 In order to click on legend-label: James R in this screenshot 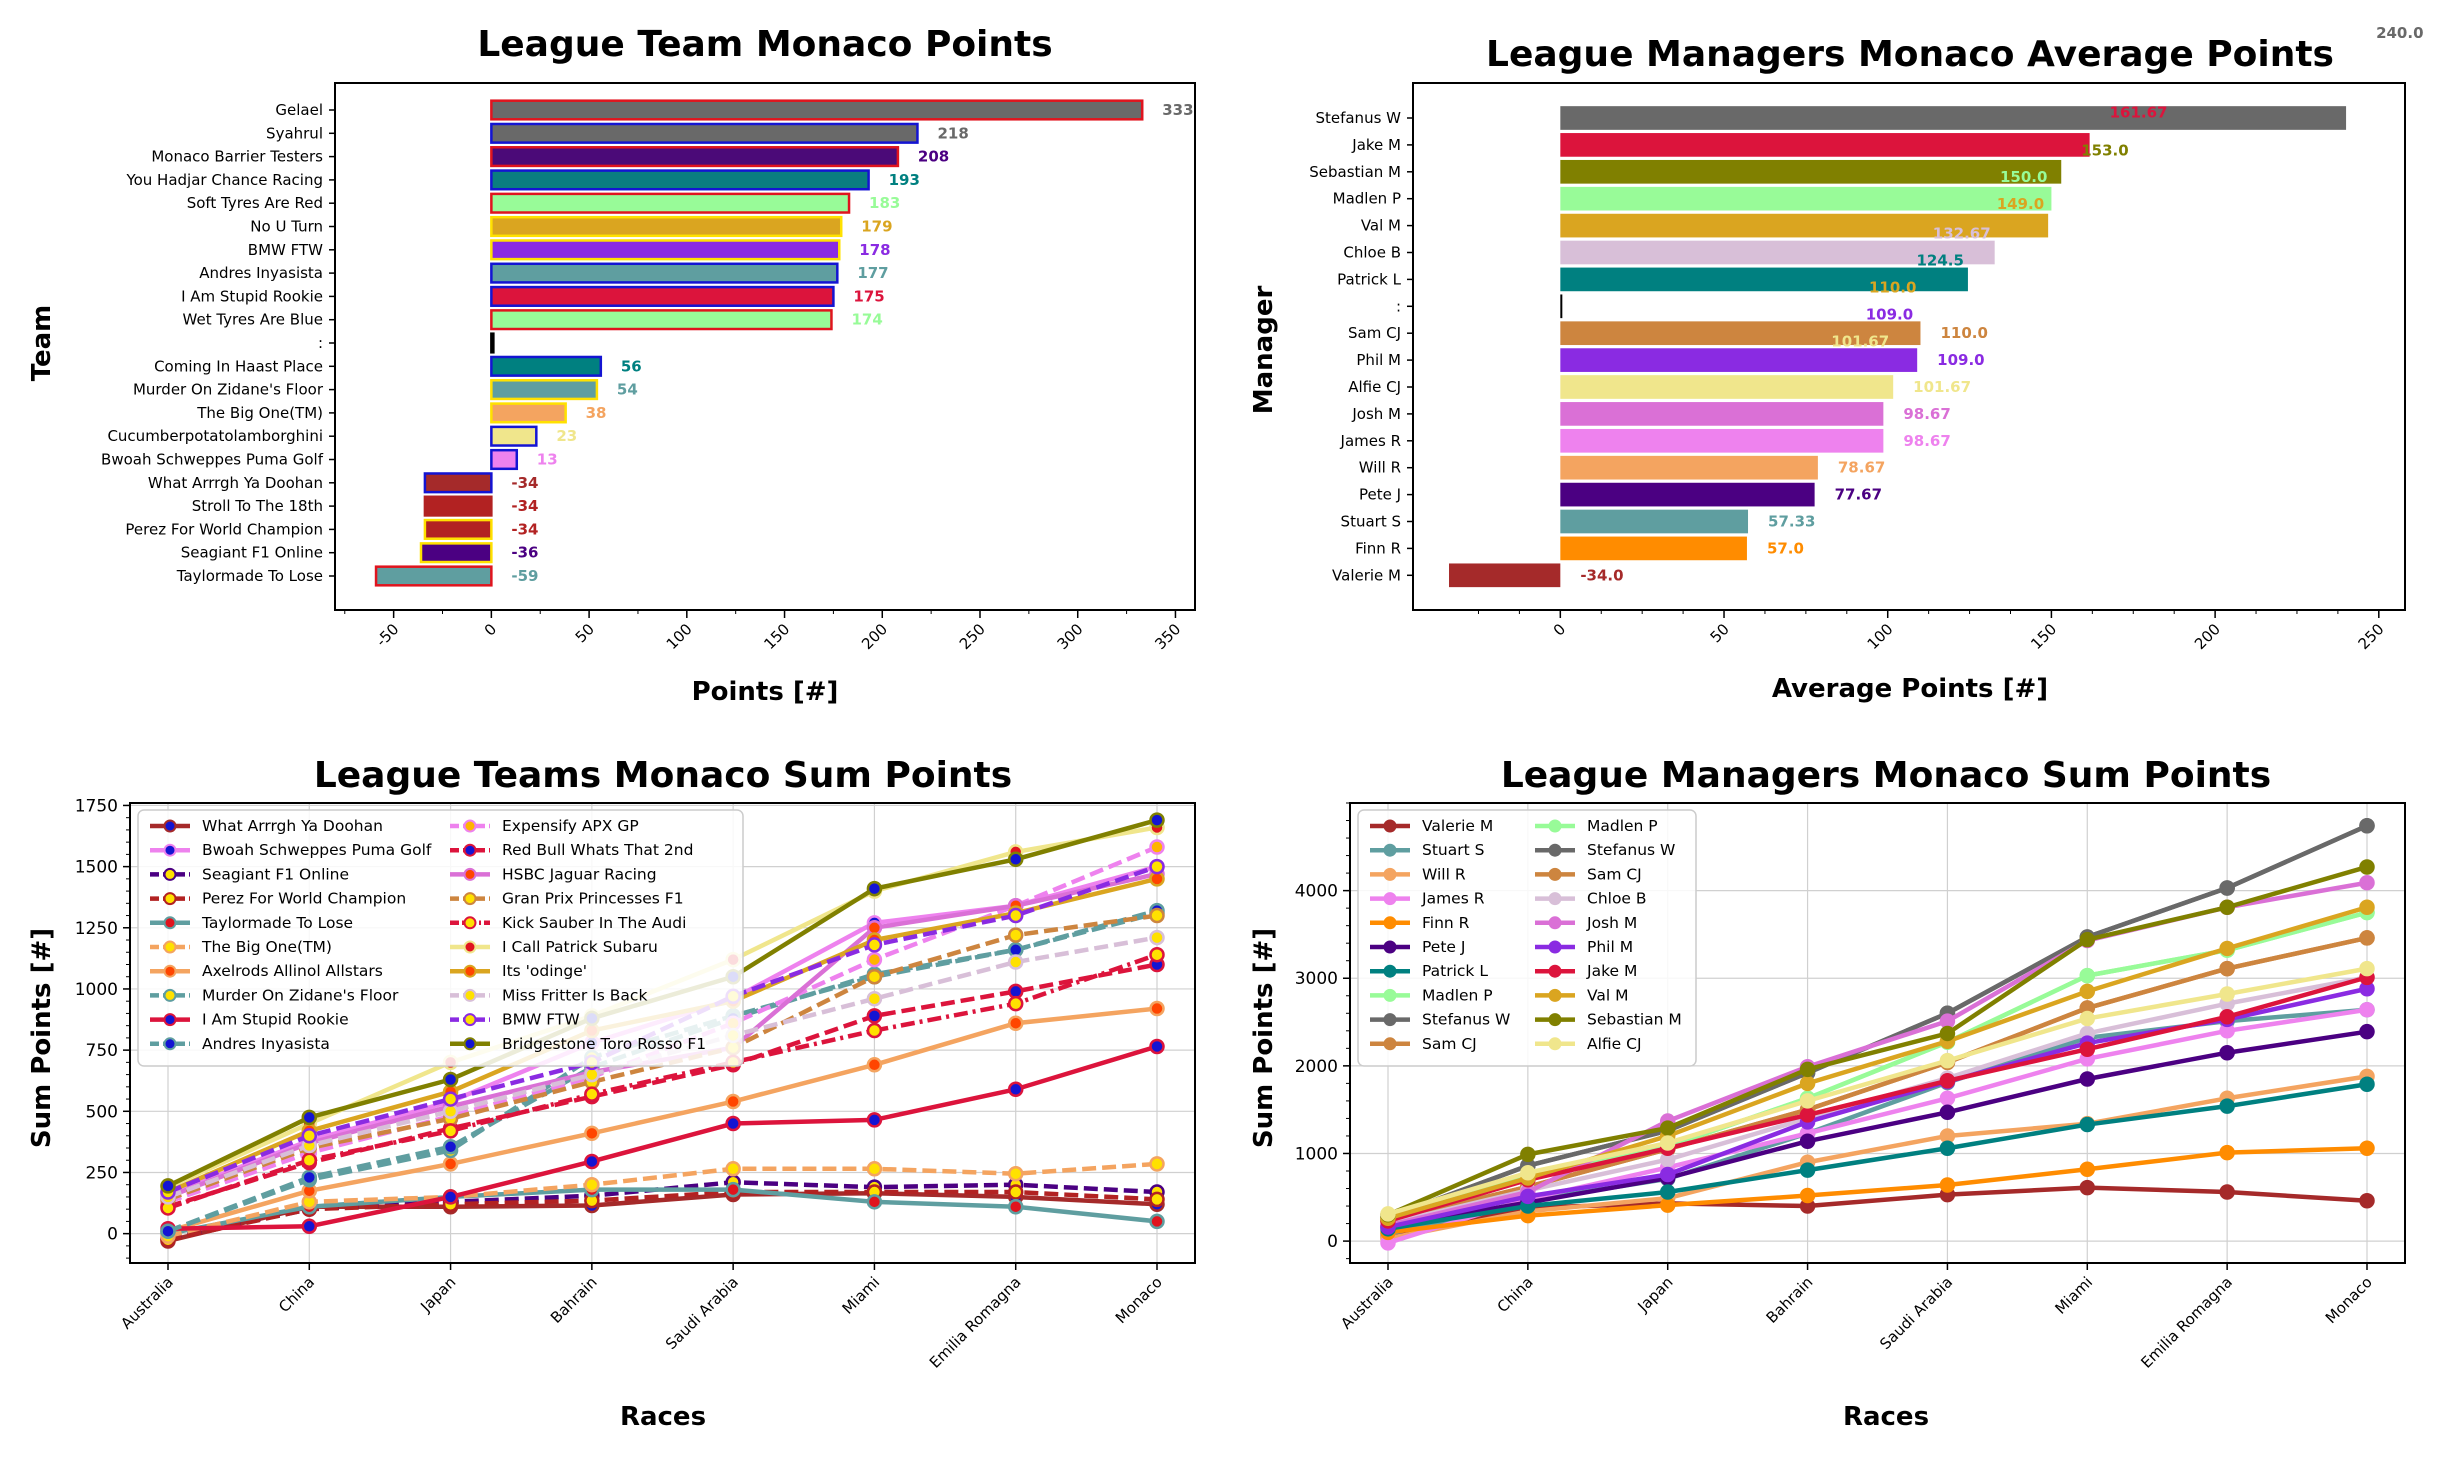, I will do `click(1453, 899)`.